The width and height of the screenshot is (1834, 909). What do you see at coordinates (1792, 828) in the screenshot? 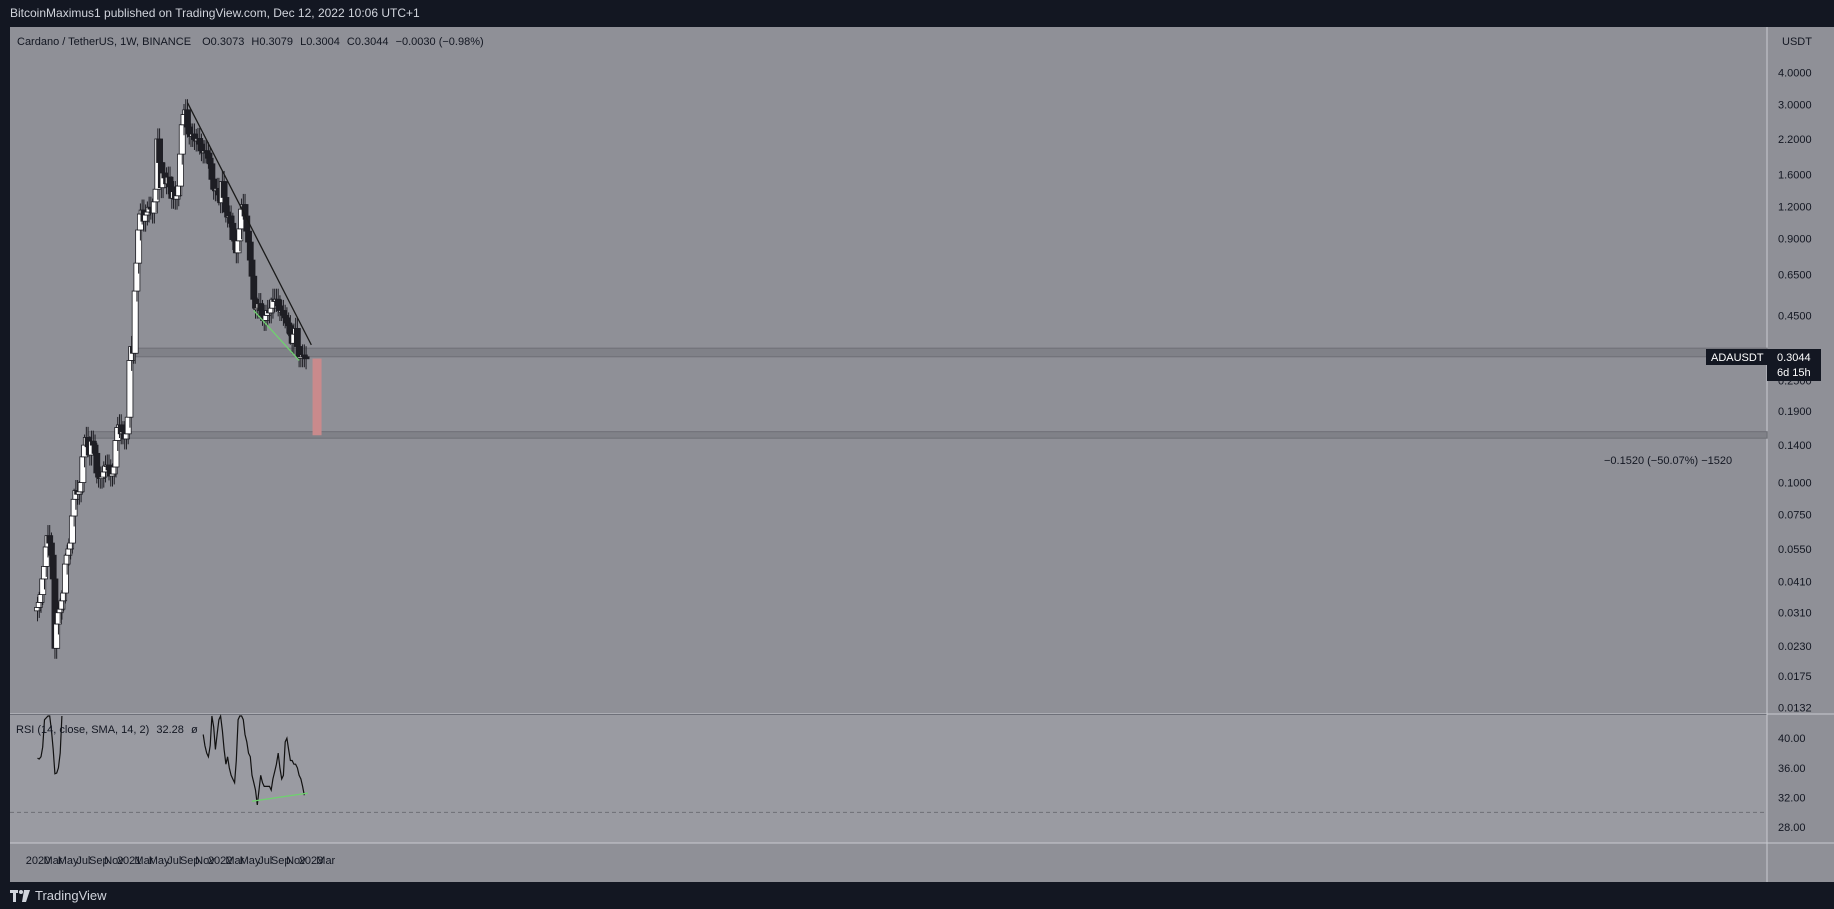
I see `rsi-tick-label: 28.00` at bounding box center [1792, 828].